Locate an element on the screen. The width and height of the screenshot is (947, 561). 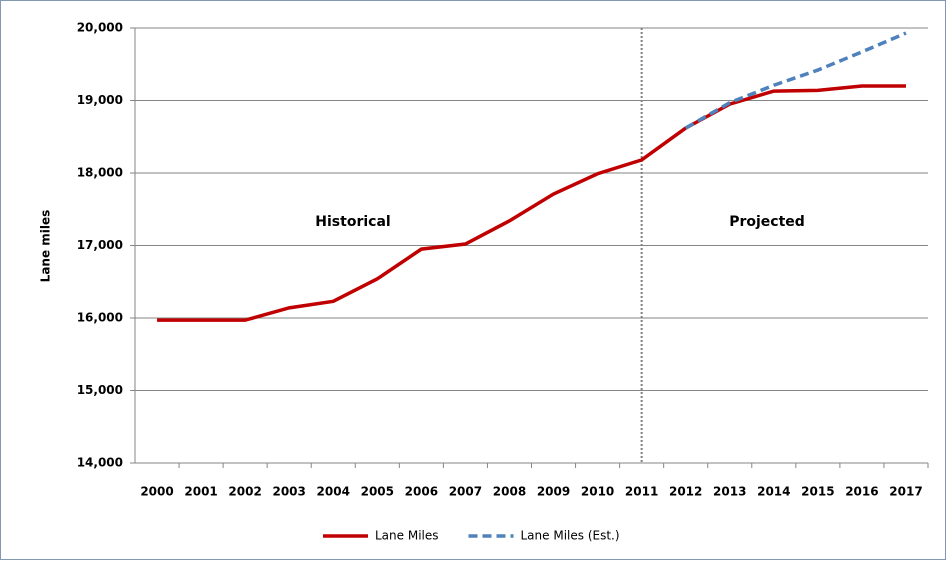
x-tick-label: 2002 is located at coordinates (244, 492).